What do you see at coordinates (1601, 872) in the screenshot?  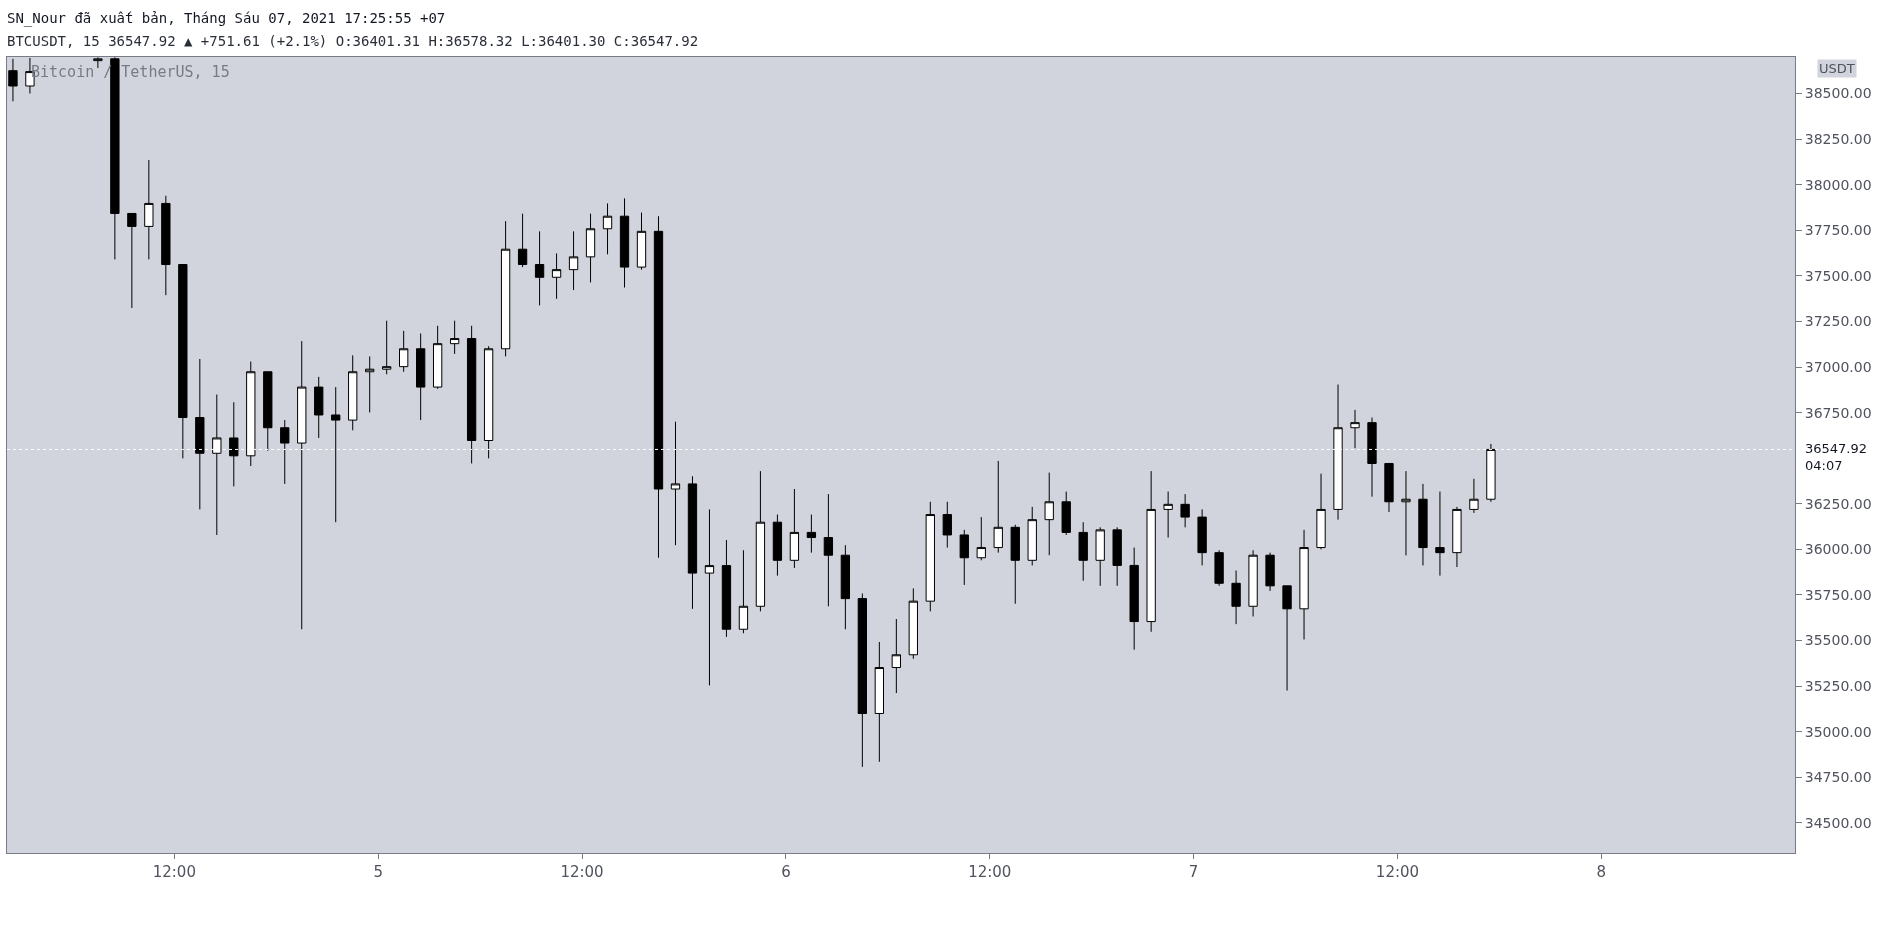 I see `x-tick-label: 8` at bounding box center [1601, 872].